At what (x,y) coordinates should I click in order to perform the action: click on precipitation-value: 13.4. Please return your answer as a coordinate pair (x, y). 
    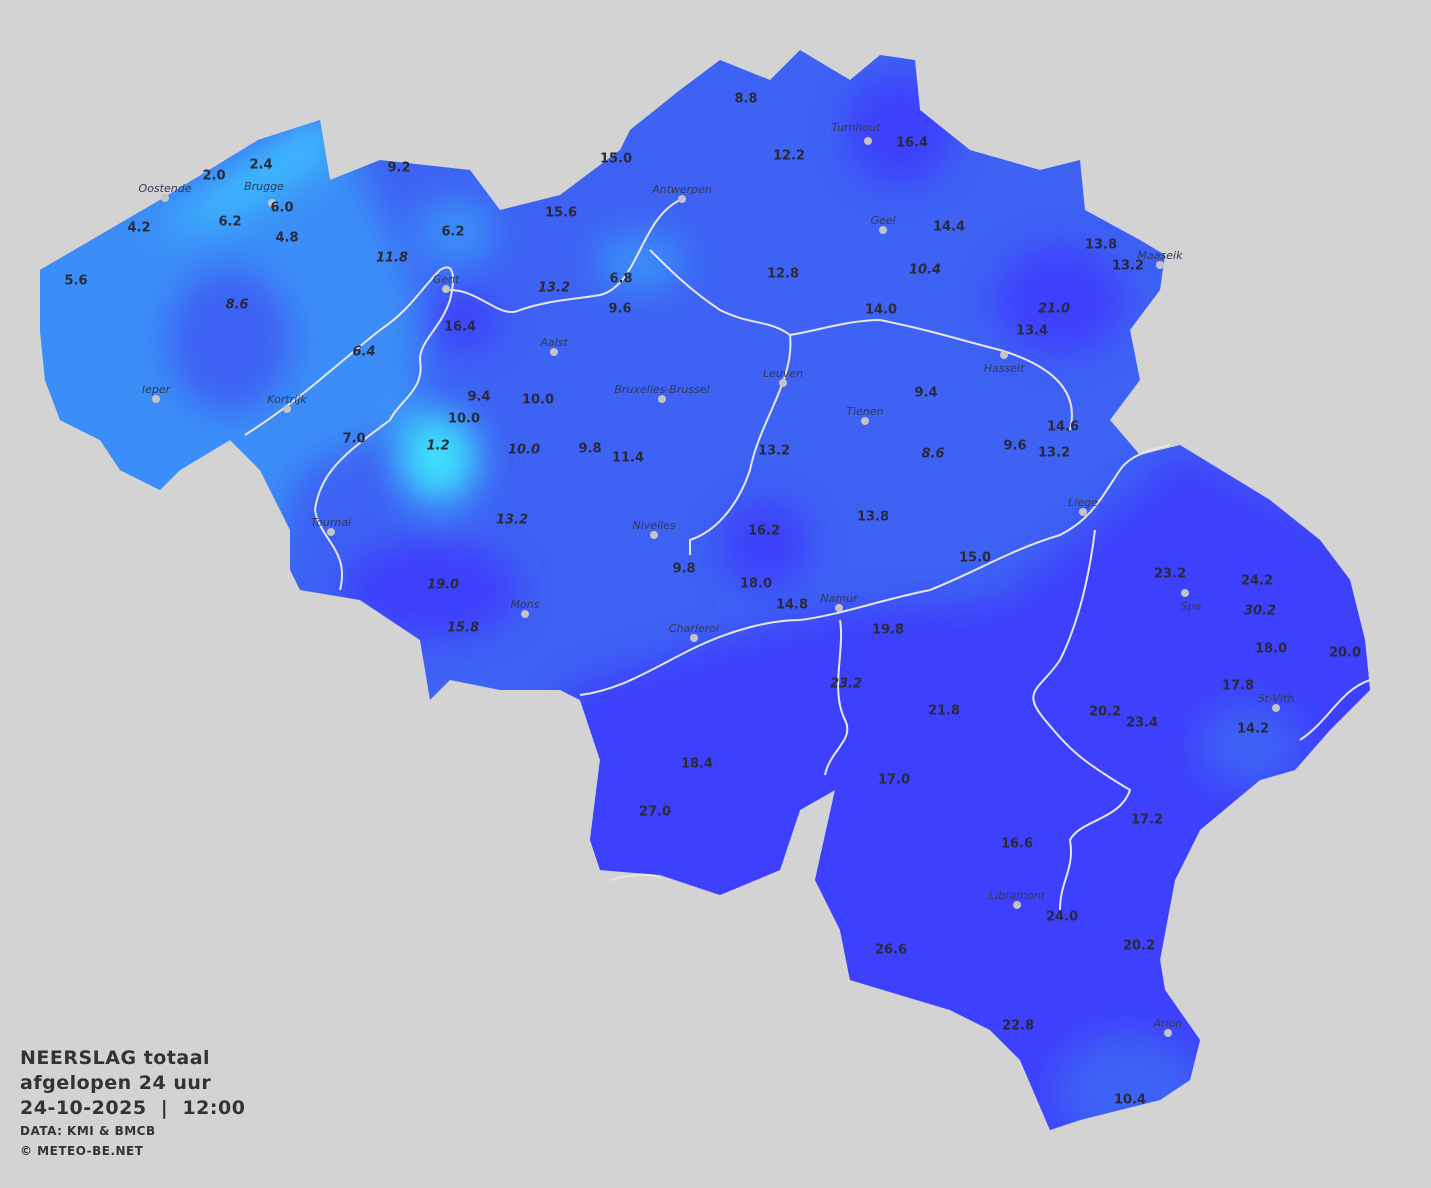
    Looking at the image, I should click on (1032, 331).